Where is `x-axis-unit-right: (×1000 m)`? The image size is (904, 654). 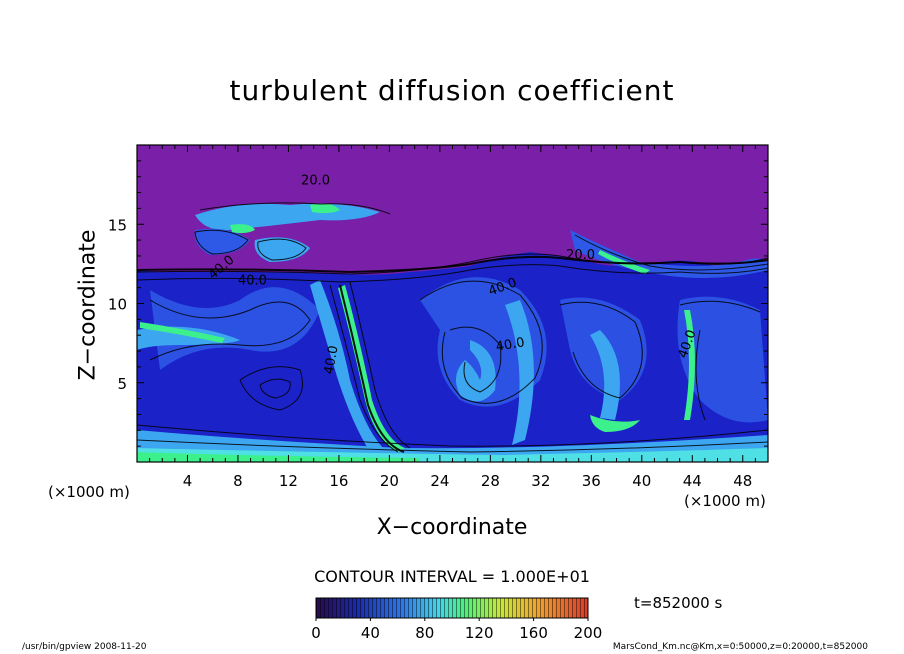
x-axis-unit-right: (×1000 m) is located at coordinates (725, 501).